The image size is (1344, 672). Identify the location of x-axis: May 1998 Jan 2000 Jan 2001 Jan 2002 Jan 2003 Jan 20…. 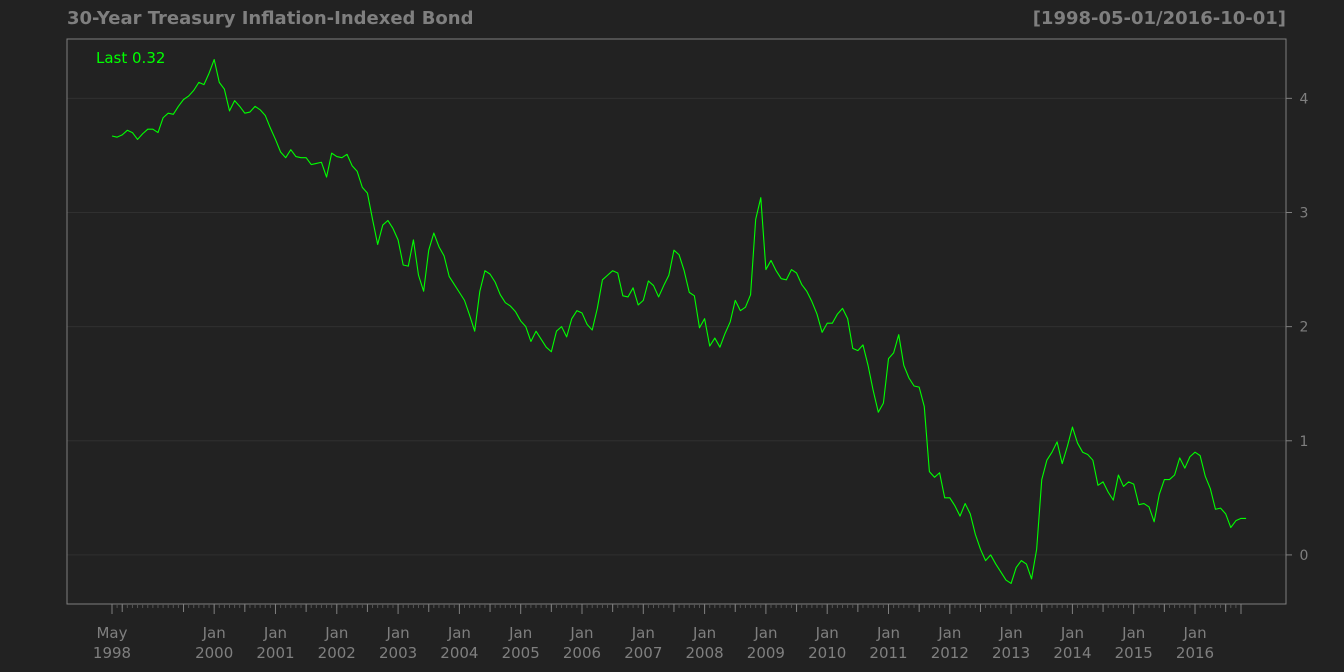
(667, 632).